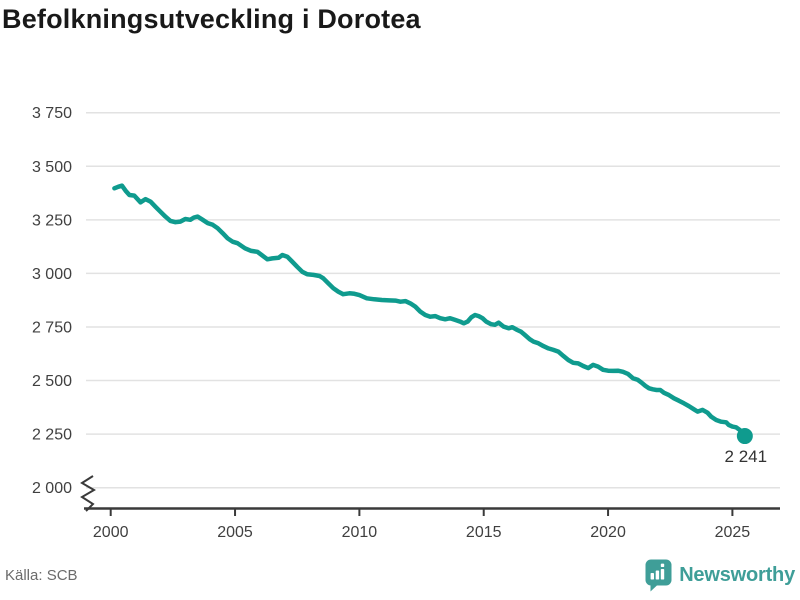 This screenshot has height=600, width=800. Describe the element at coordinates (211, 19) in the screenshot. I see `page-title: Befolkningsutveckling i Dorotea` at that location.